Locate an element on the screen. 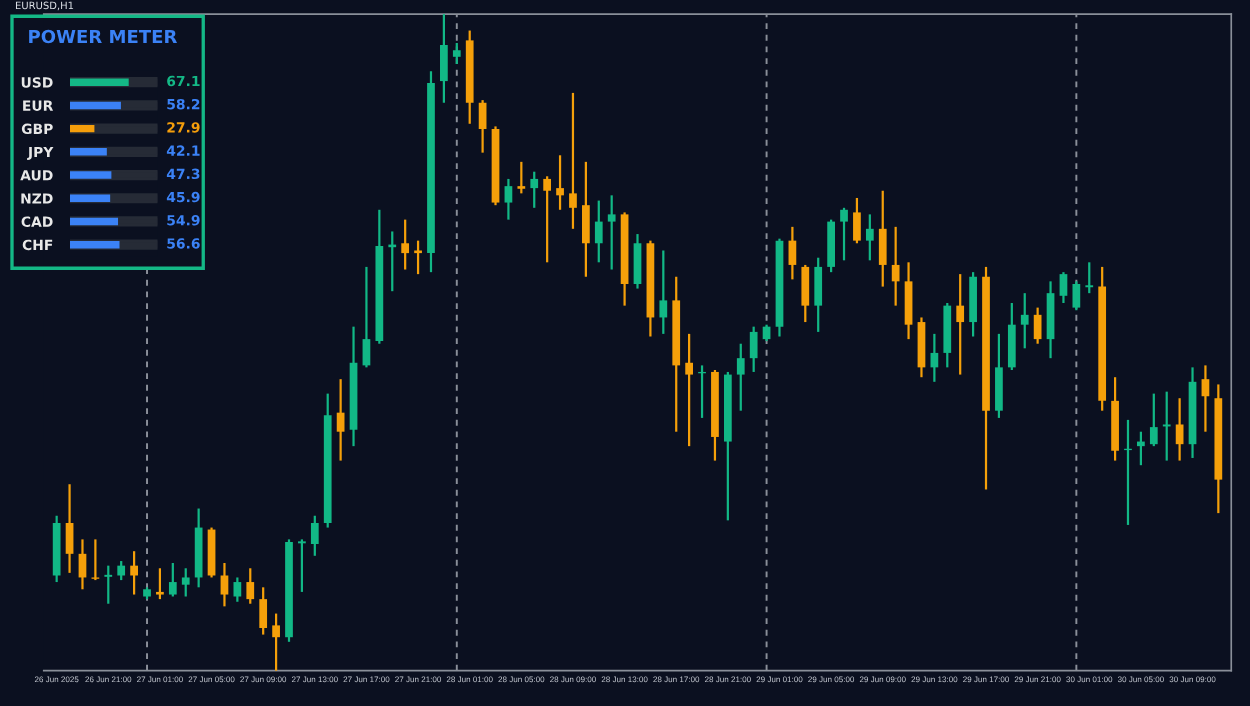  chart-title: POWER METER is located at coordinates (103, 36).